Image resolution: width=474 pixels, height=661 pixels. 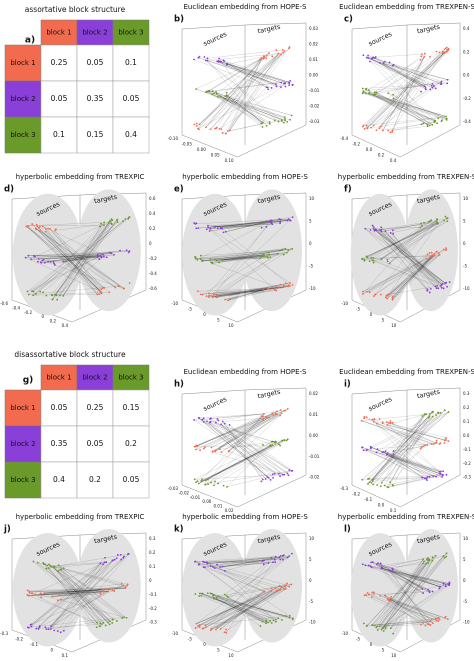 I want to click on header-cell, so click(x=59, y=32).